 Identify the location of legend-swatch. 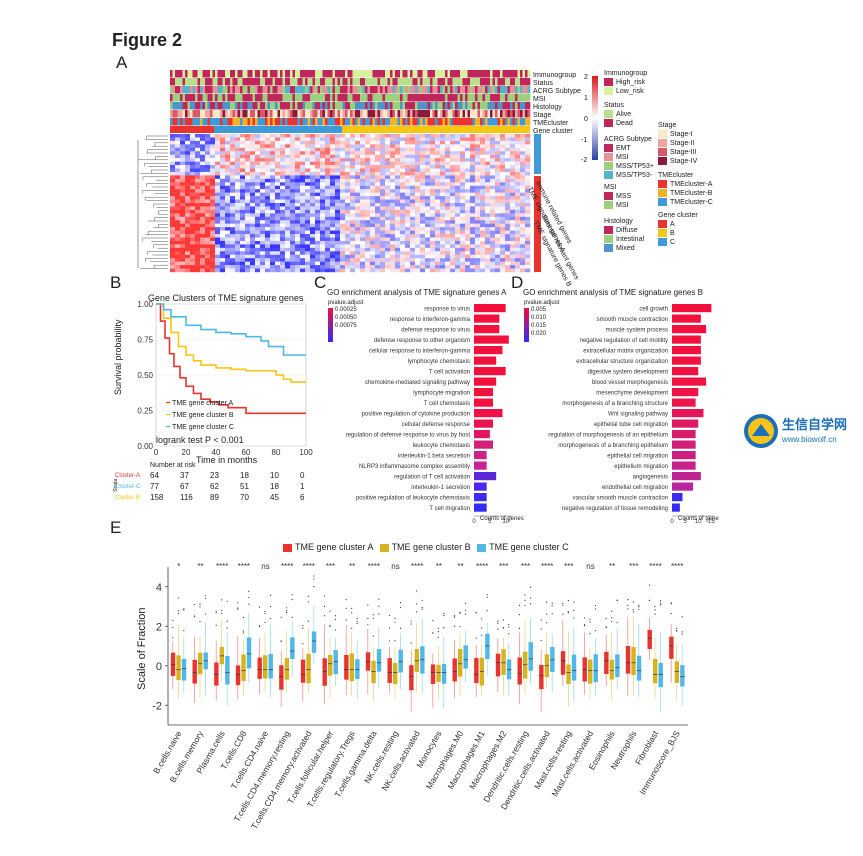
(662, 241).